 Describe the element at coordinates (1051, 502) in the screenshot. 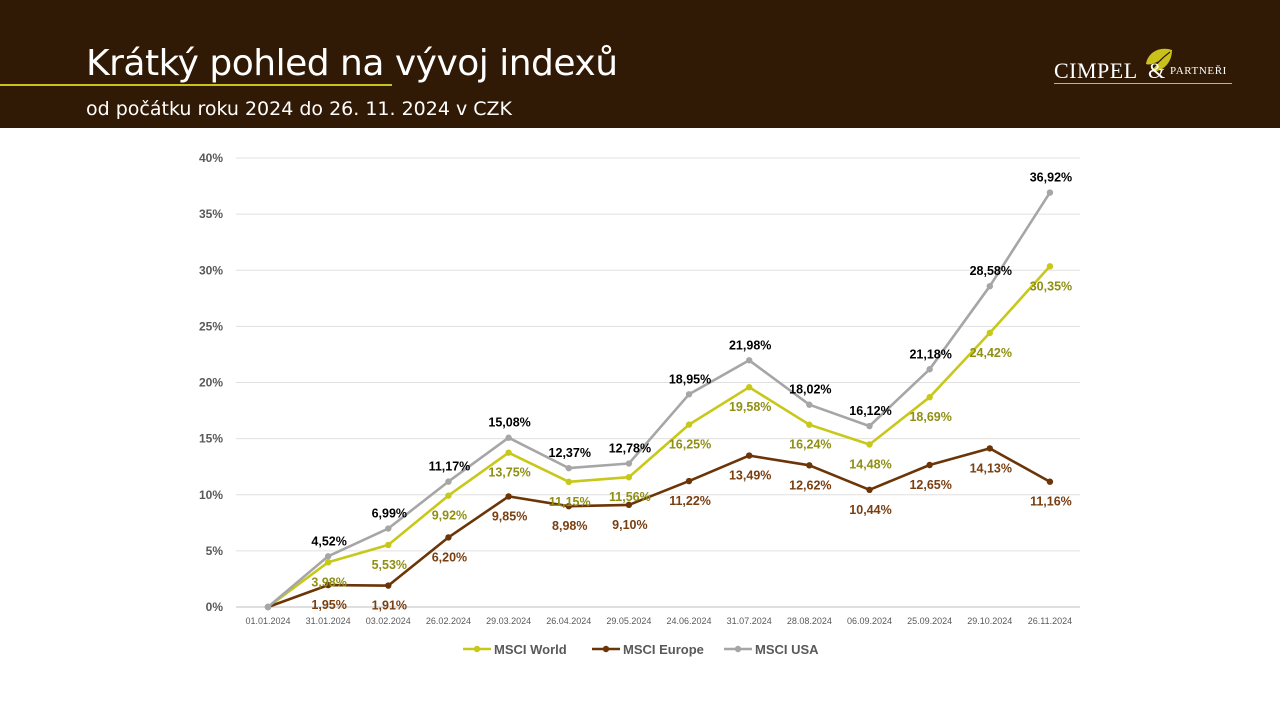

I see `data-label: 11,16%` at that location.